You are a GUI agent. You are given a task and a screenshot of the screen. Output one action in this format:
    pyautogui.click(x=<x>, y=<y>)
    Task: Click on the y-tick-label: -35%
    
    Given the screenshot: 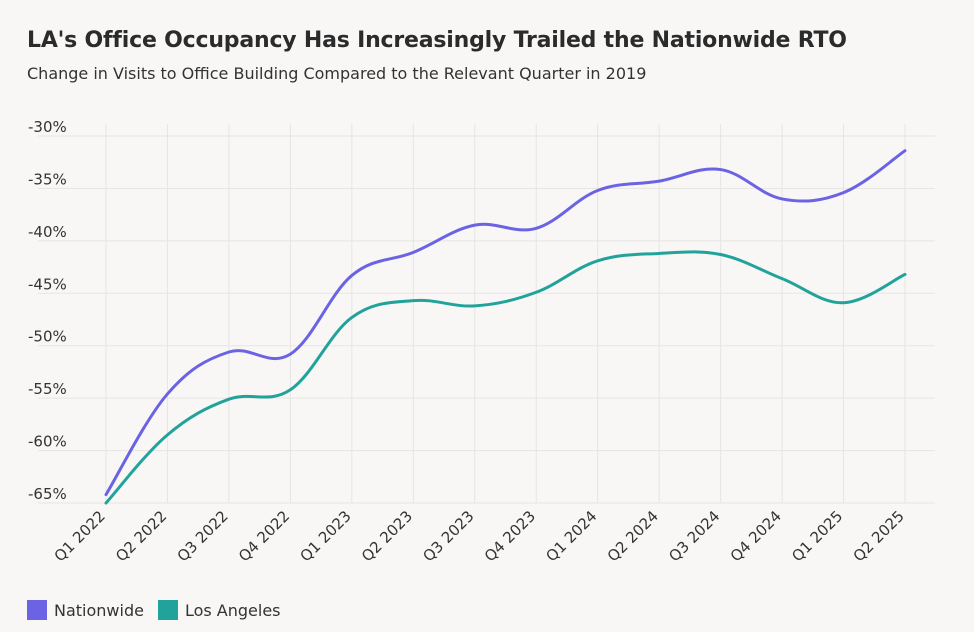 What is the action you would take?
    pyautogui.click(x=47, y=179)
    